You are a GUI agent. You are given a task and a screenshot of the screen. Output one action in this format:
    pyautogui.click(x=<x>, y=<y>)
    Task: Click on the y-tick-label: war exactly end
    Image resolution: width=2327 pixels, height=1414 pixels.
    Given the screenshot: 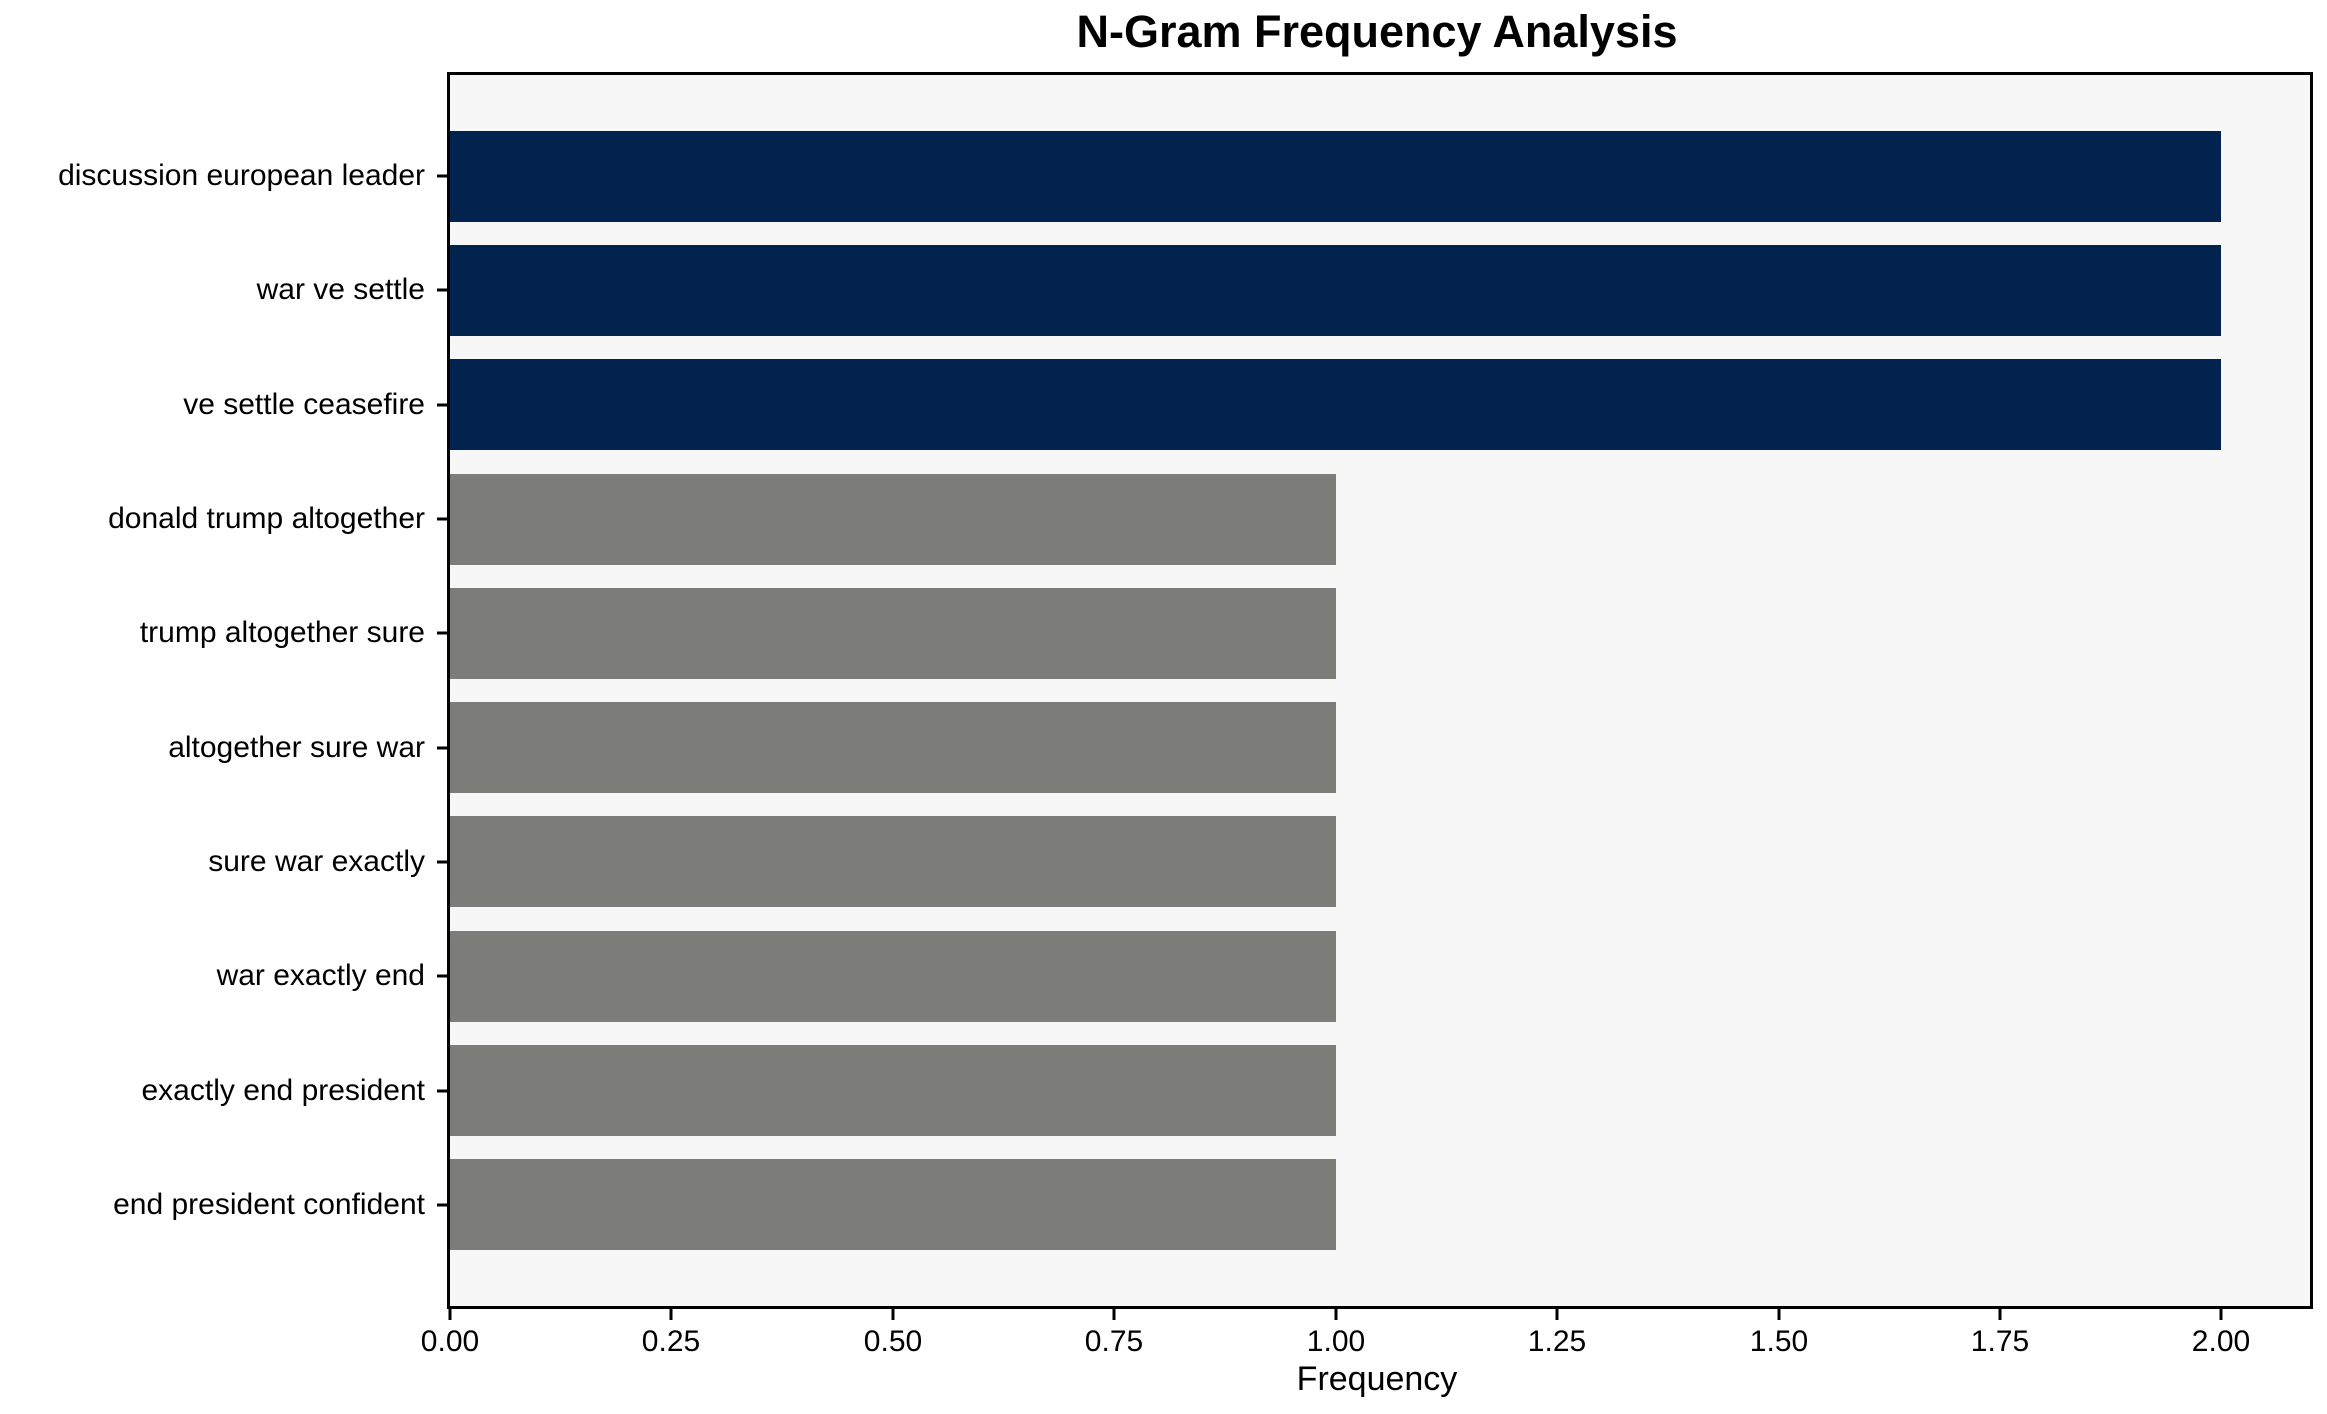 What is the action you would take?
    pyautogui.click(x=320, y=975)
    